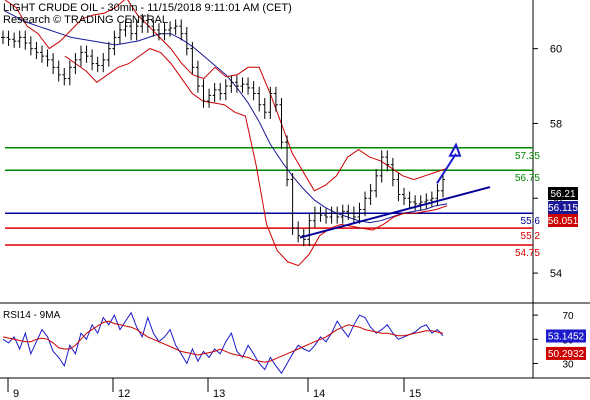 The width and height of the screenshot is (590, 400). I want to click on level-label-support-2: 54.75, so click(527, 253).